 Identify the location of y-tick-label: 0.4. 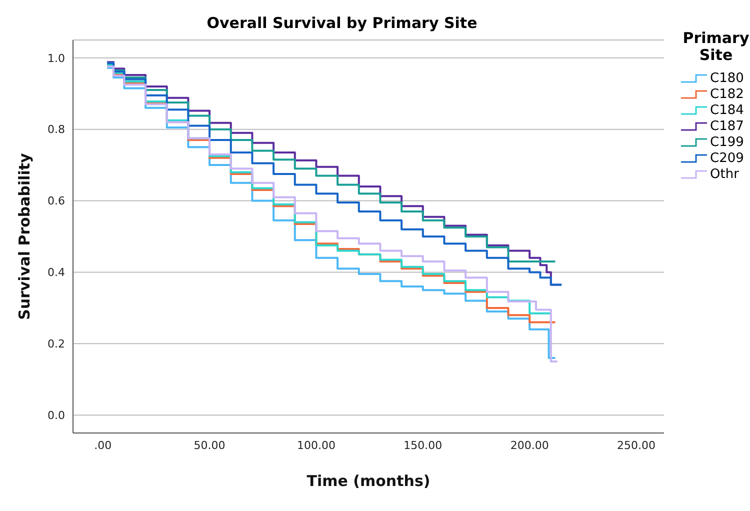
(56, 273).